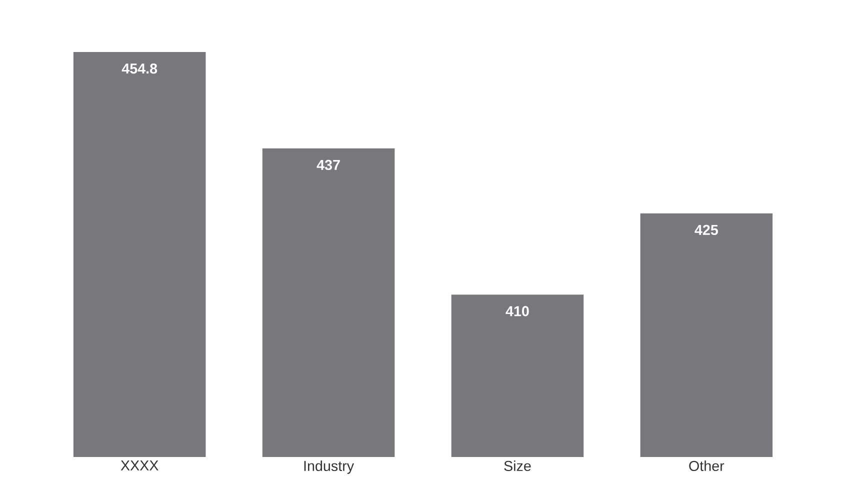 Image resolution: width=846 pixels, height=487 pixels. I want to click on x-tick-label: XXXX, so click(139, 465).